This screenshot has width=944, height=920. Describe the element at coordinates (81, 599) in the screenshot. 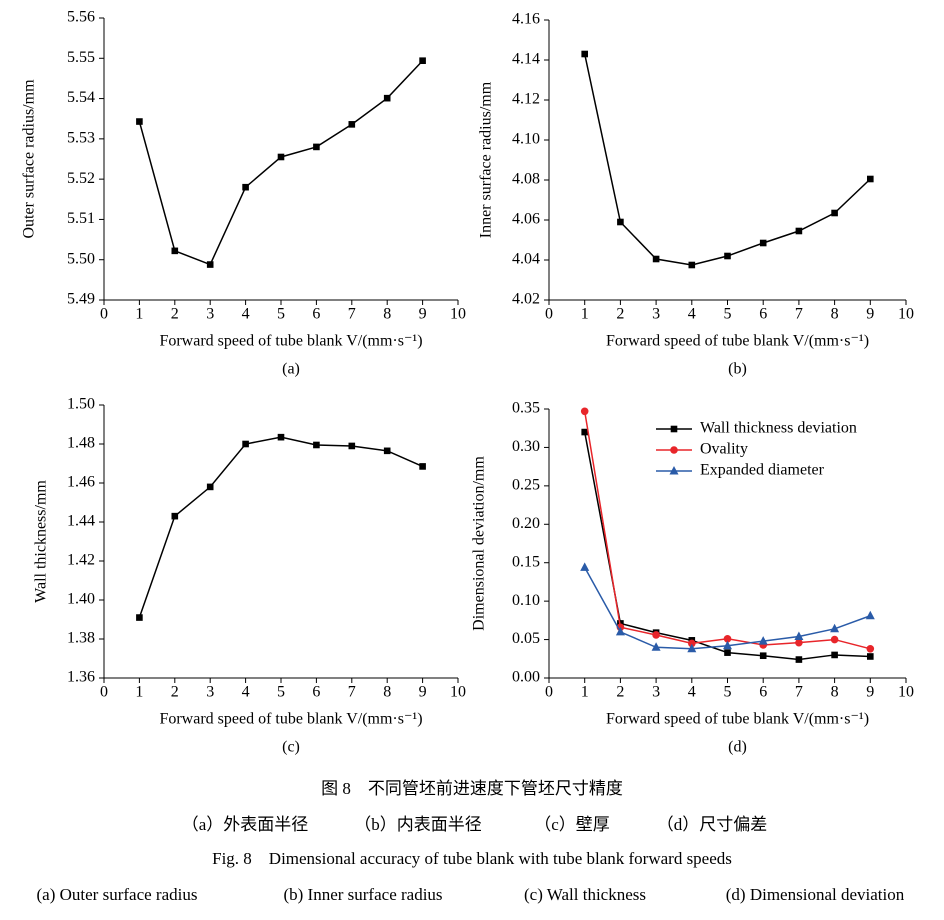

I see `y-tick-label: 1.40` at that location.